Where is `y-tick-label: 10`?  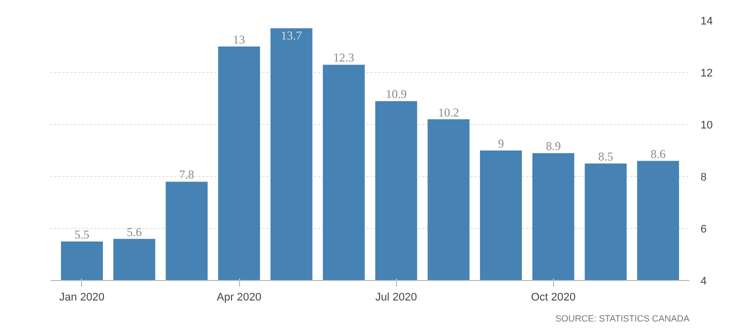 y-tick-label: 10 is located at coordinates (706, 126).